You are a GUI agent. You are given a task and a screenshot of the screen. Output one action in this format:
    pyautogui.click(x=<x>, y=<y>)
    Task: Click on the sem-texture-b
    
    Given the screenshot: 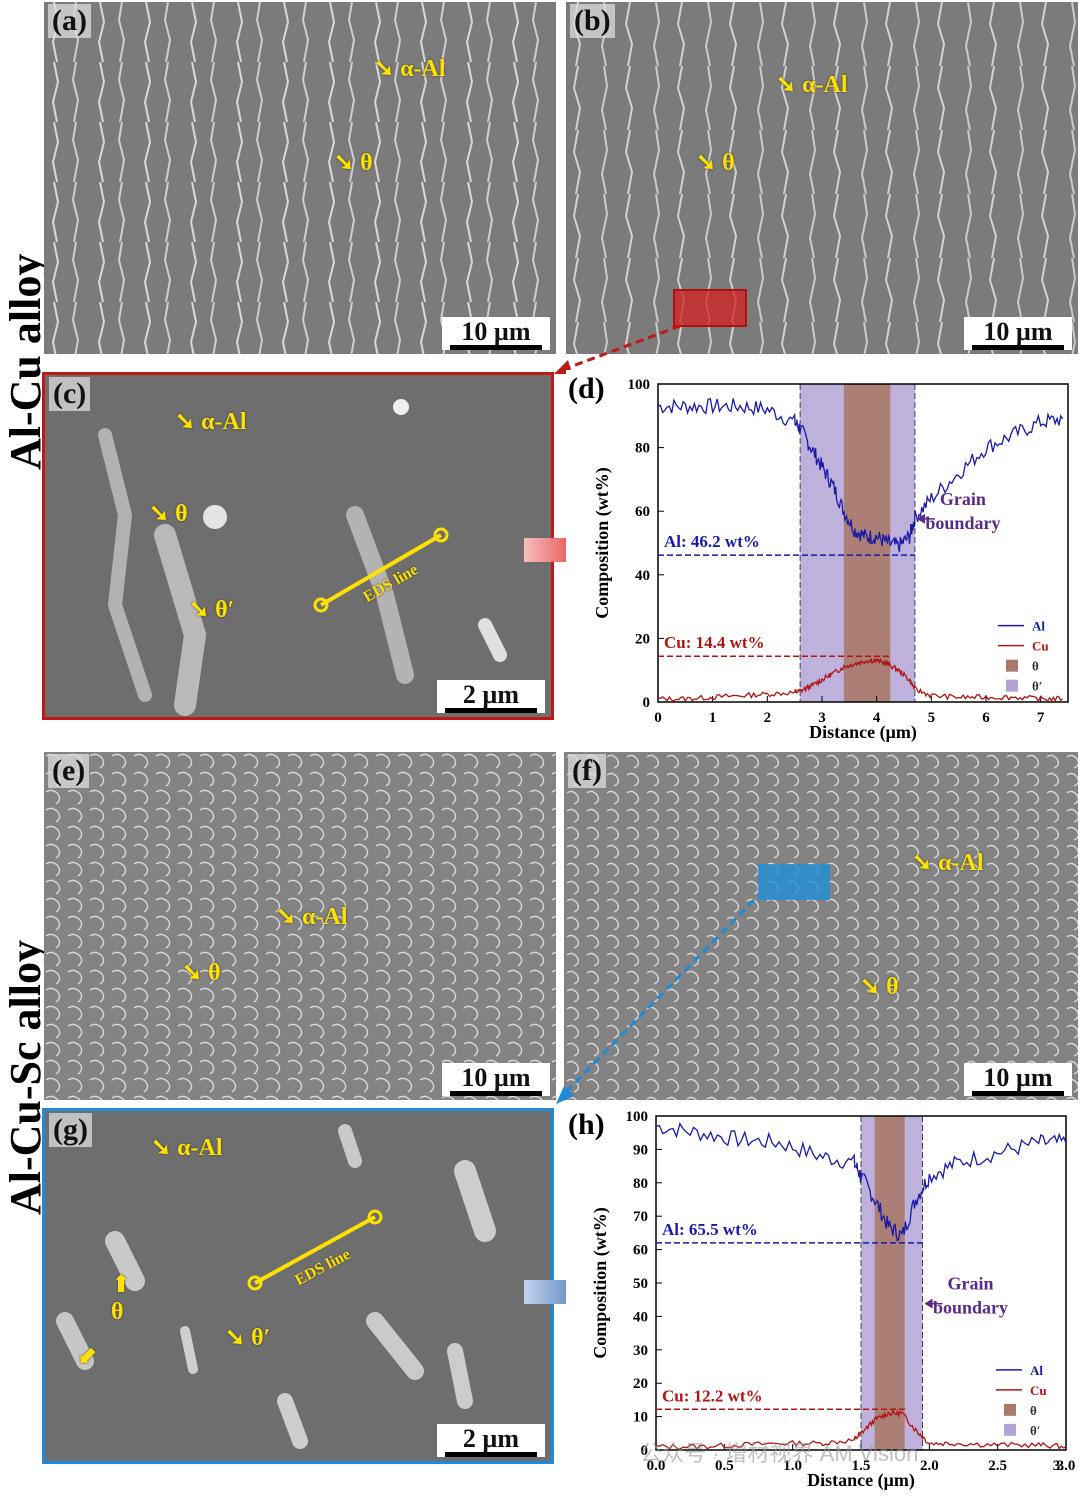 What is the action you would take?
    pyautogui.click(x=822, y=178)
    